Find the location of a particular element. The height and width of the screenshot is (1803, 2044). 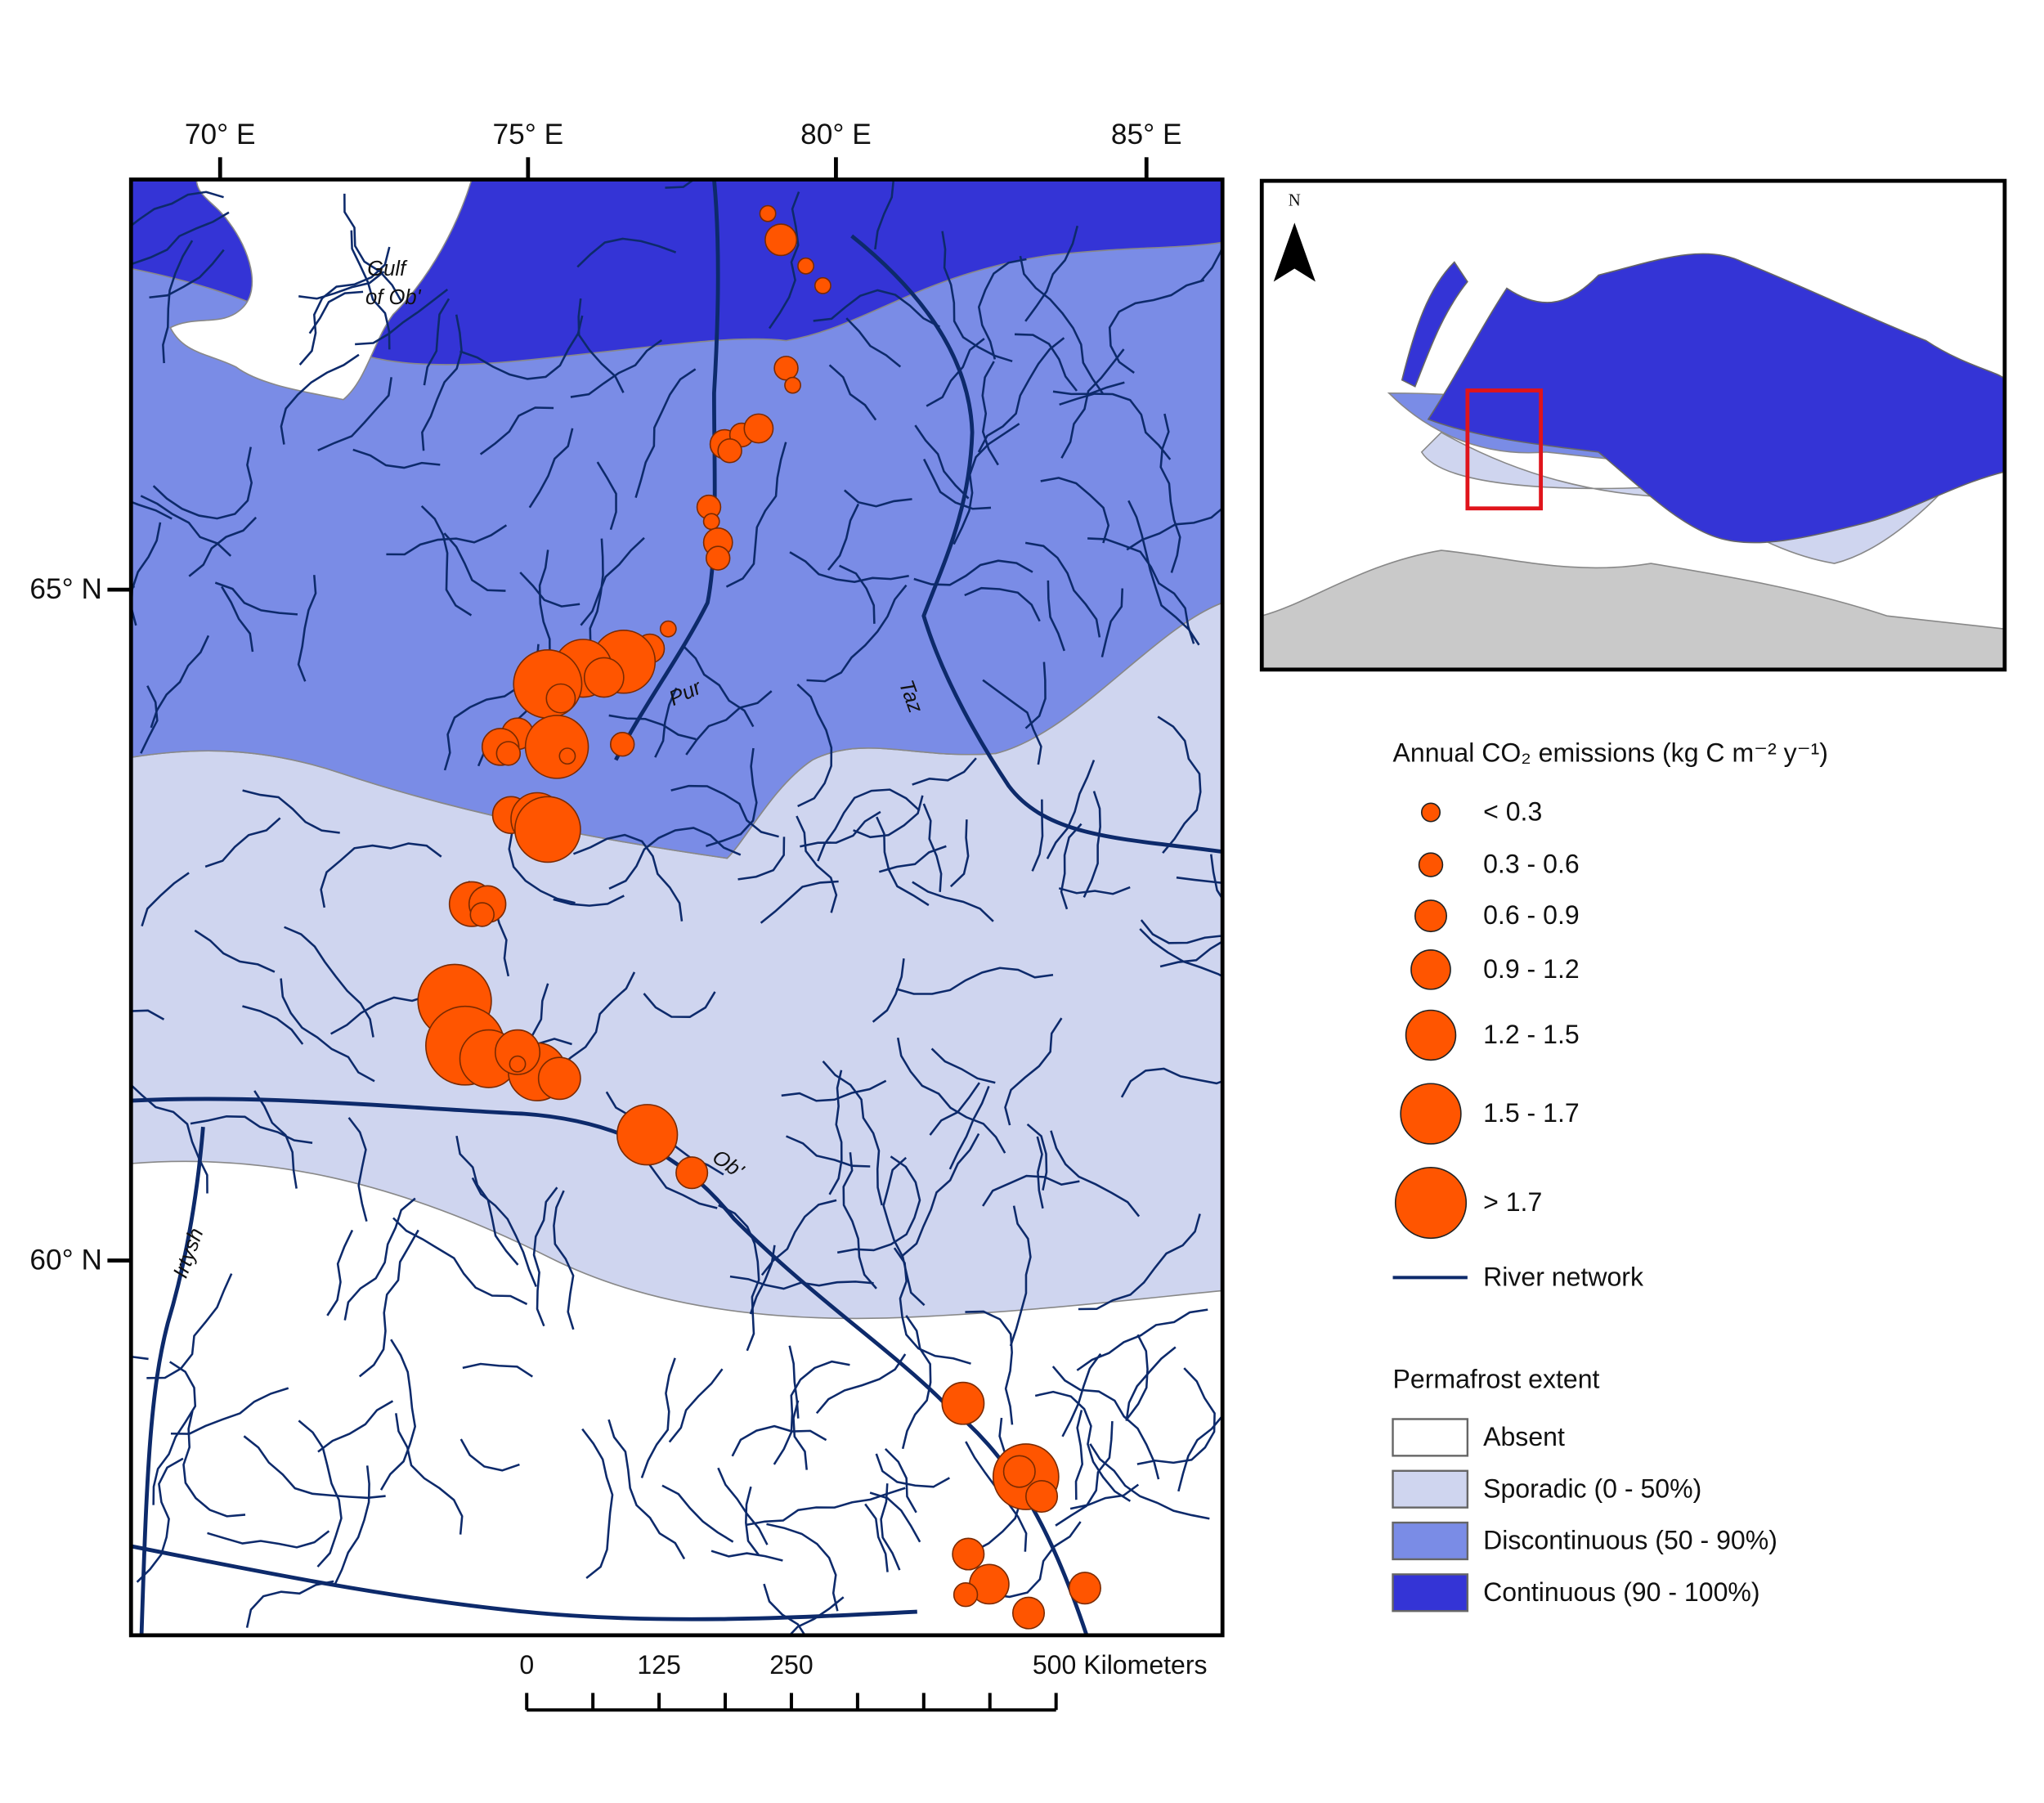

legend-label: Discontinuous (50 - 90%) is located at coordinates (1630, 1540).